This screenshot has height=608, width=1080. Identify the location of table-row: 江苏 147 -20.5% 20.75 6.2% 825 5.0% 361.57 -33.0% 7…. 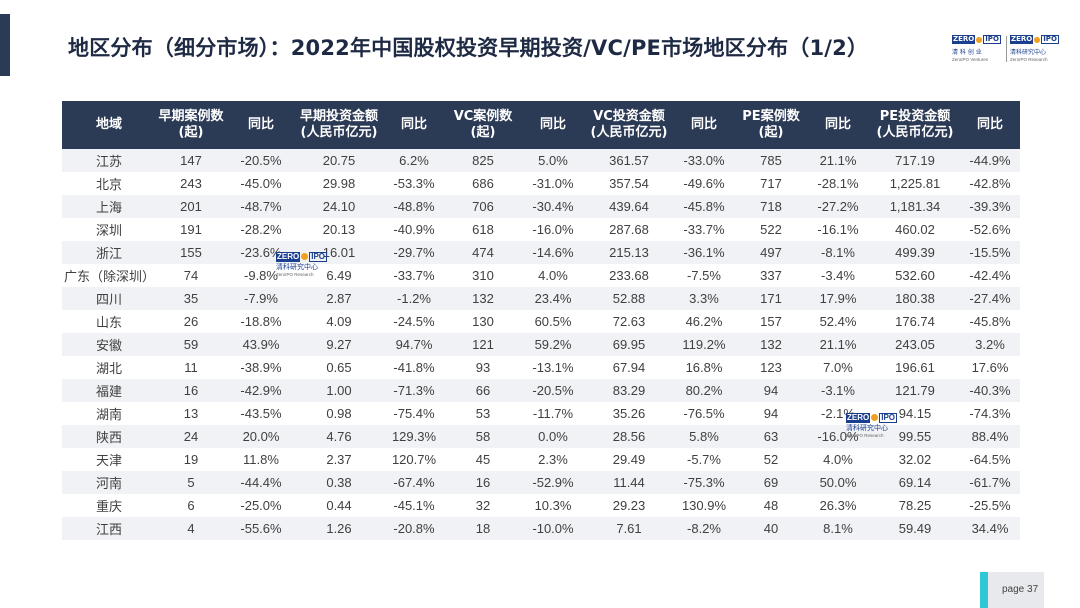
(541, 160).